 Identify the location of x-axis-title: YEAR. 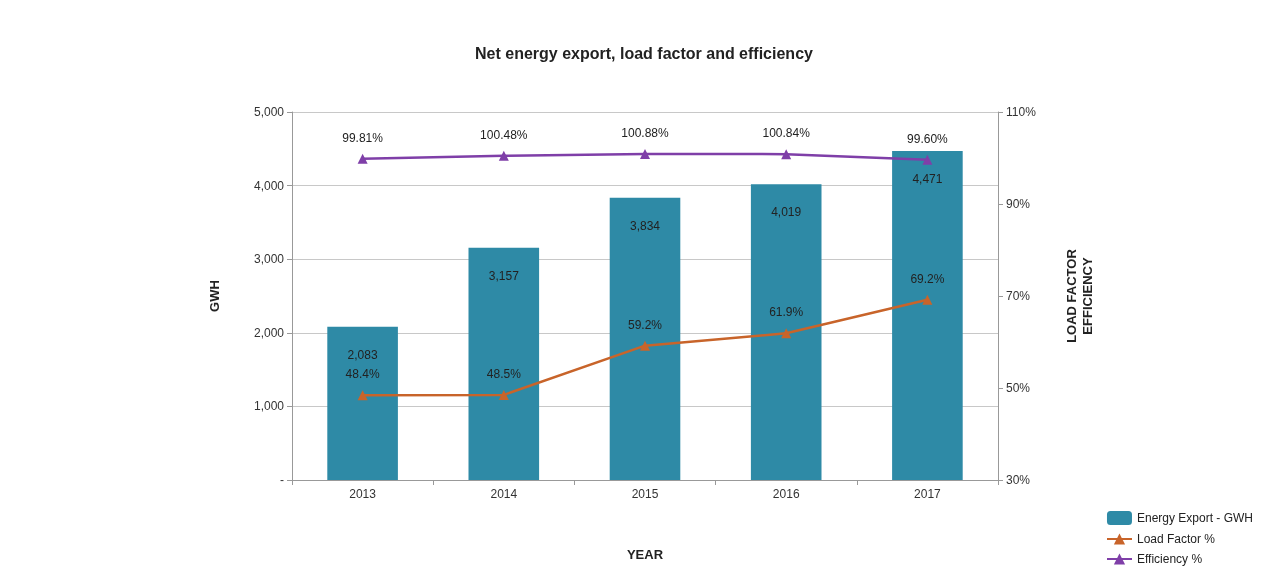
(645, 554).